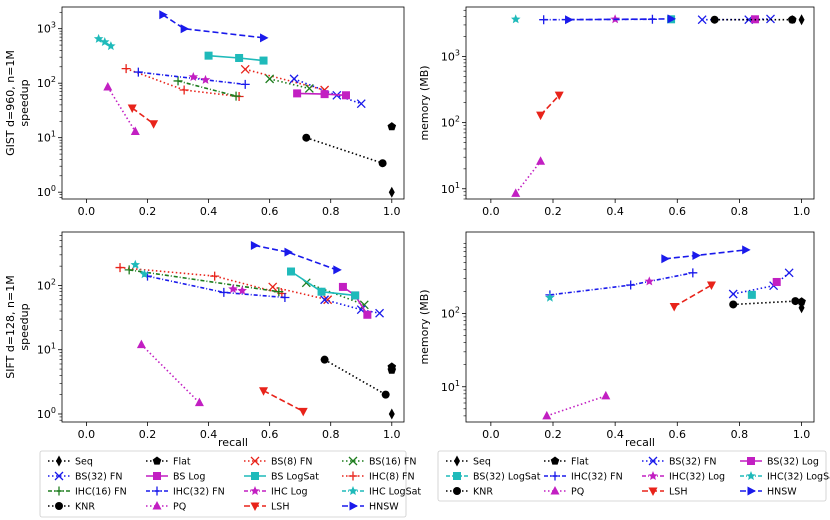  What do you see at coordinates (355, 377) in the screenshot?
I see `series-line-knr` at bounding box center [355, 377].